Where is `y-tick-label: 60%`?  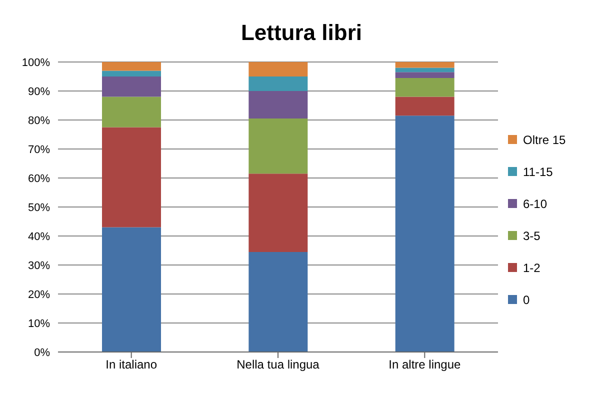 y-tick-label: 60% is located at coordinates (39, 178).